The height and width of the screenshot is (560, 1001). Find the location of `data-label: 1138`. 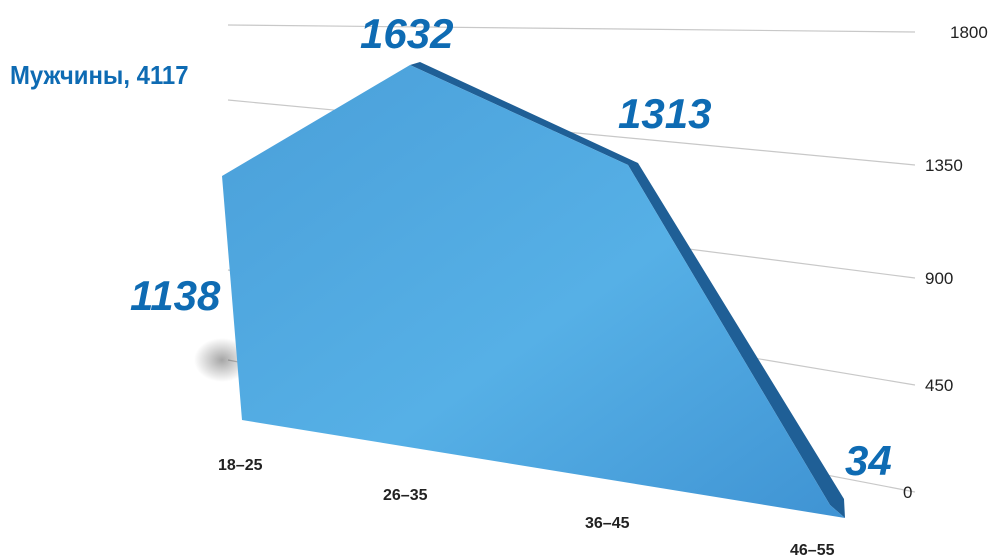

data-label: 1138 is located at coordinates (175, 295).